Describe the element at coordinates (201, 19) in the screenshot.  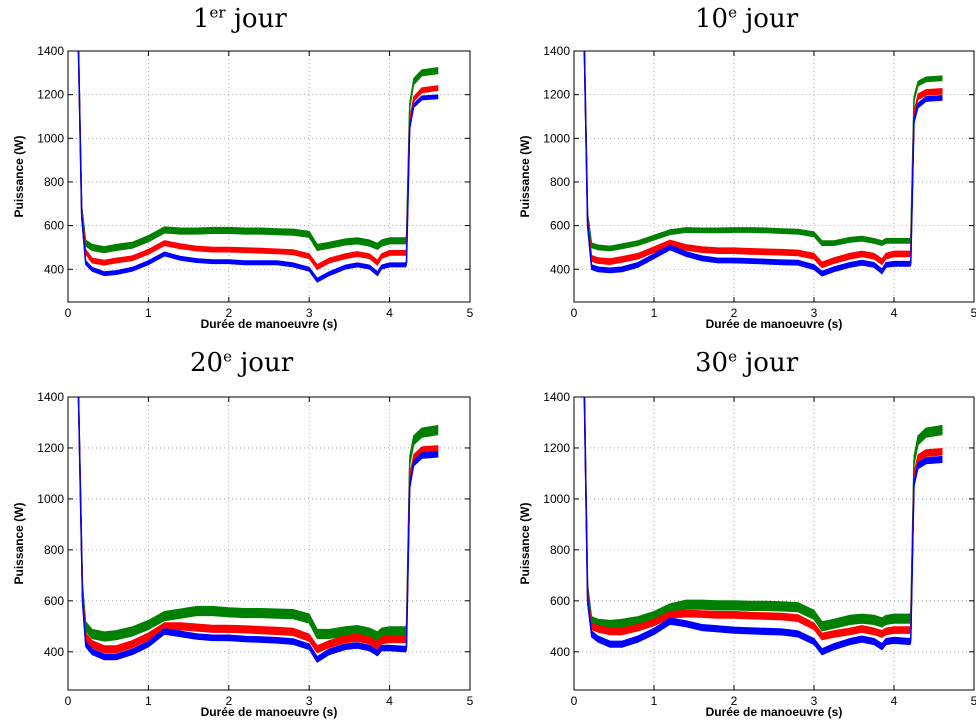
I see `title-main: 1` at that location.